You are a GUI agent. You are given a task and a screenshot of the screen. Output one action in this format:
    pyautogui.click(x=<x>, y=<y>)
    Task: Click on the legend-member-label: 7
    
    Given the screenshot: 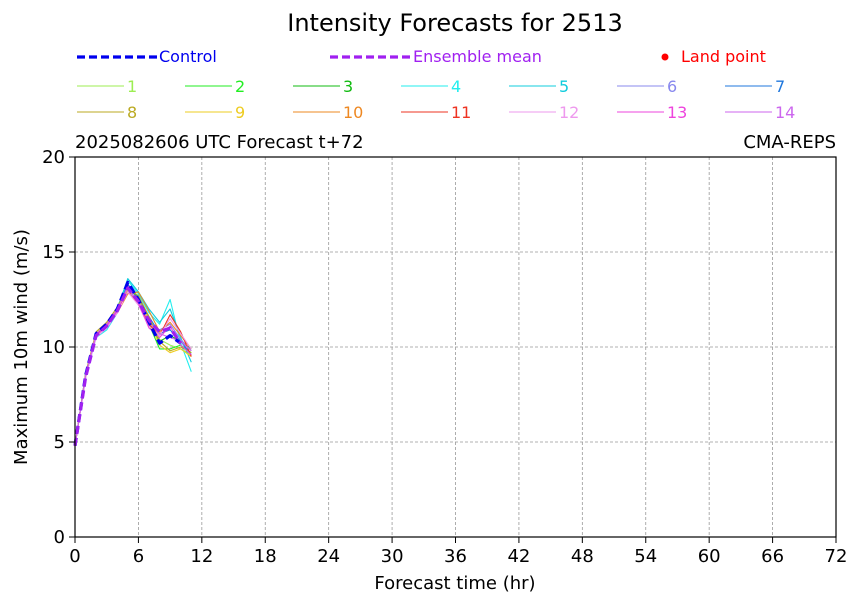 What is the action you would take?
    pyautogui.click(x=780, y=86)
    